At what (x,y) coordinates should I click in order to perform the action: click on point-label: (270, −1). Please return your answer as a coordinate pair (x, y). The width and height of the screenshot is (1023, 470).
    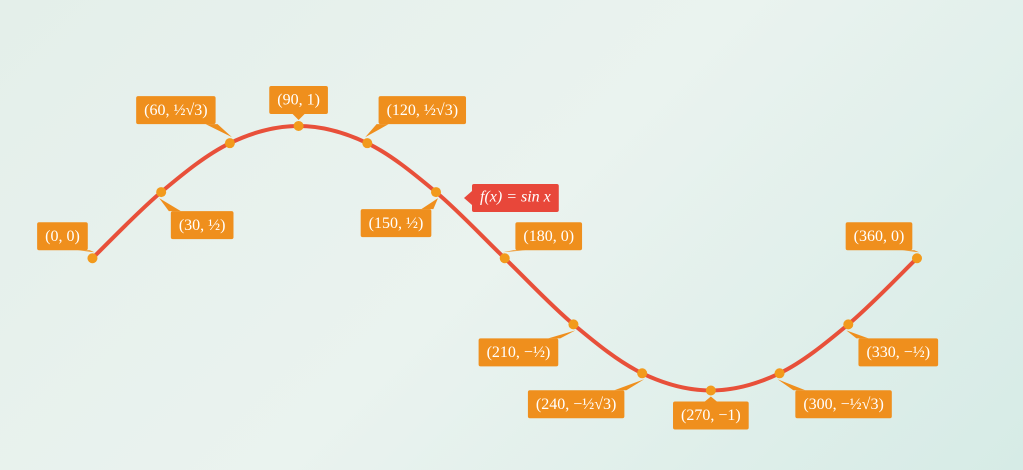
    Looking at the image, I should click on (711, 413).